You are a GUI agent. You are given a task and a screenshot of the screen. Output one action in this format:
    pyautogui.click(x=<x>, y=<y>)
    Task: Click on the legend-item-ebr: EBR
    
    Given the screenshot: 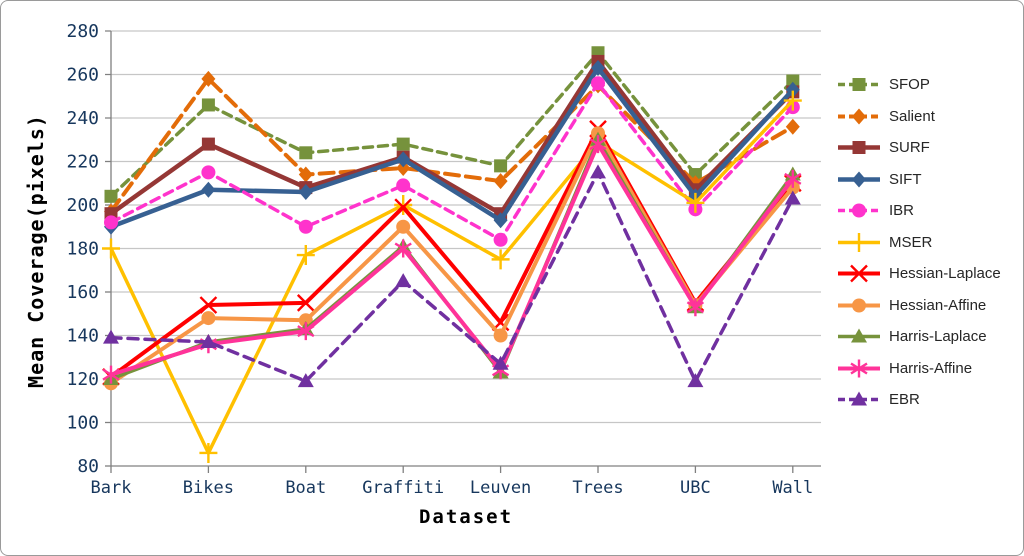 What is the action you would take?
    pyautogui.click(x=919, y=399)
    